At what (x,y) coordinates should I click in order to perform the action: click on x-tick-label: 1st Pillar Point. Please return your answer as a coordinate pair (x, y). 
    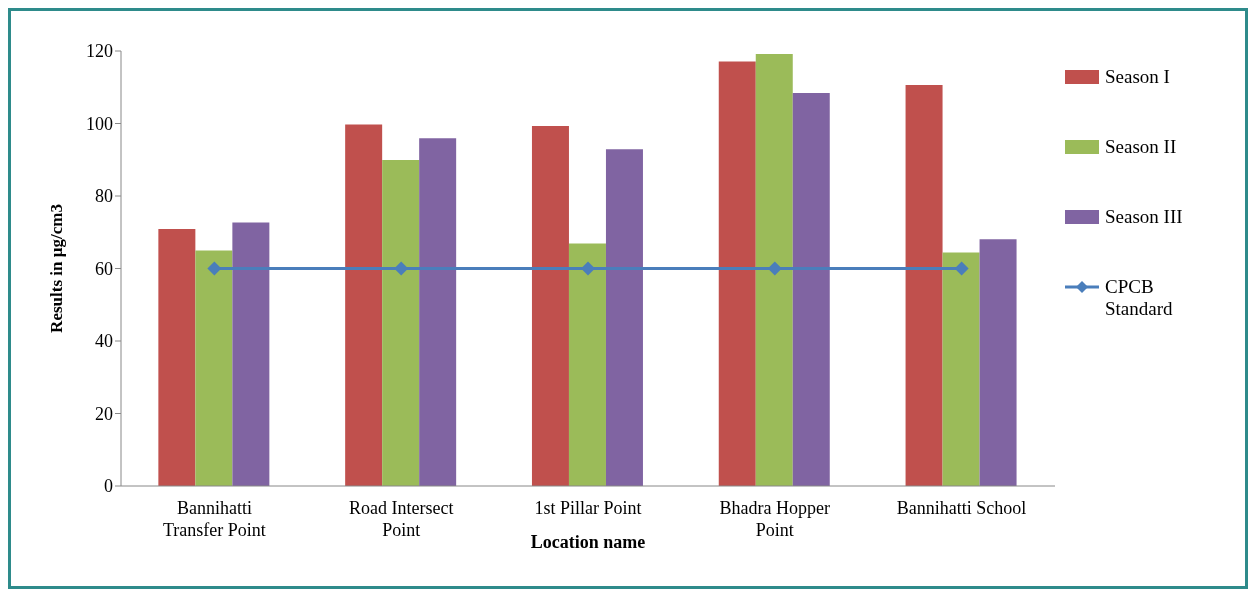
    Looking at the image, I should click on (588, 508).